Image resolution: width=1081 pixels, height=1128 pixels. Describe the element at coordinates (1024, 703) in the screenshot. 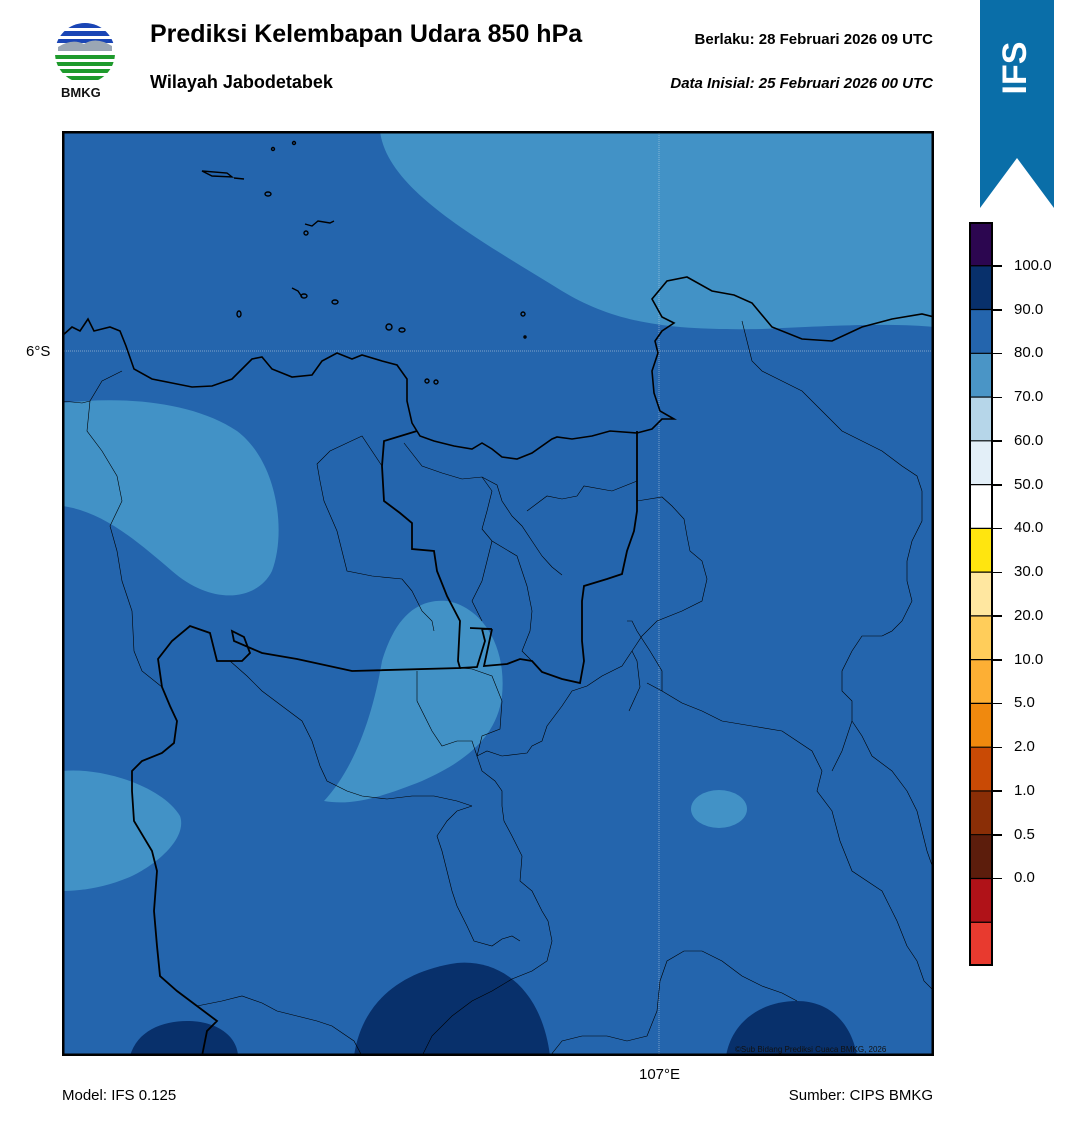

I see `colorbar-label: 5.0` at that location.